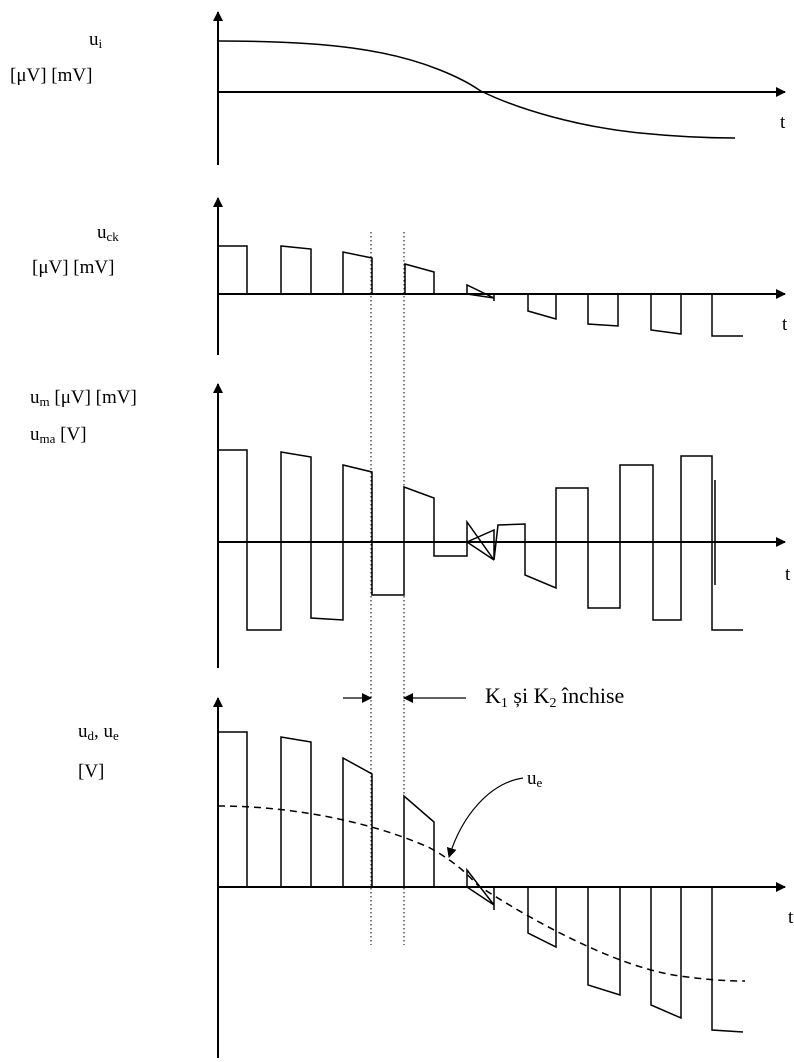  Describe the element at coordinates (102, 232) in the screenshot. I see `uck-symbol: u` at that location.